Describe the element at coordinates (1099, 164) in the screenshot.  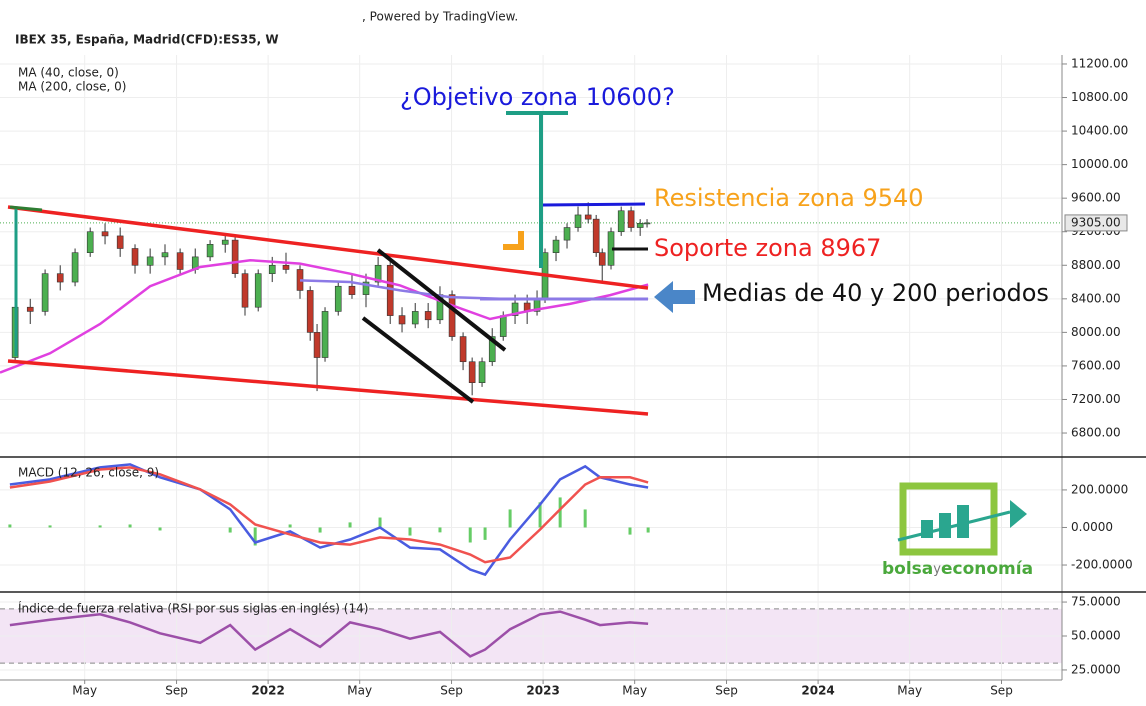
I see `y-tick-label: 10000.00` at that location.